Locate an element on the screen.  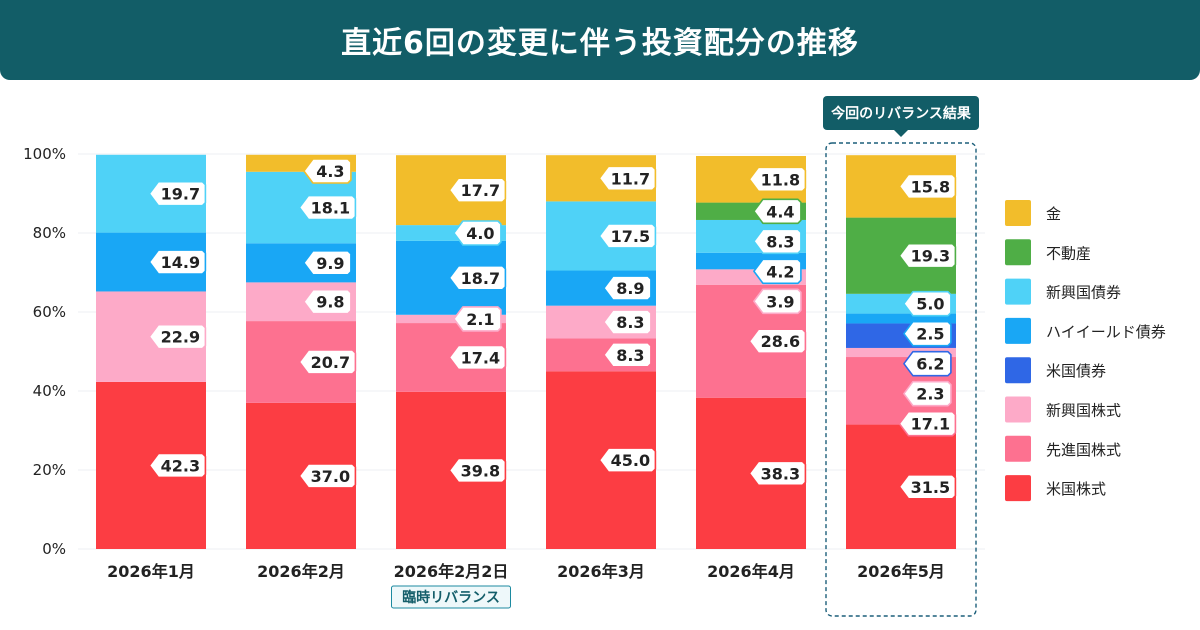
data-label: 14.9 is located at coordinates (180, 262).